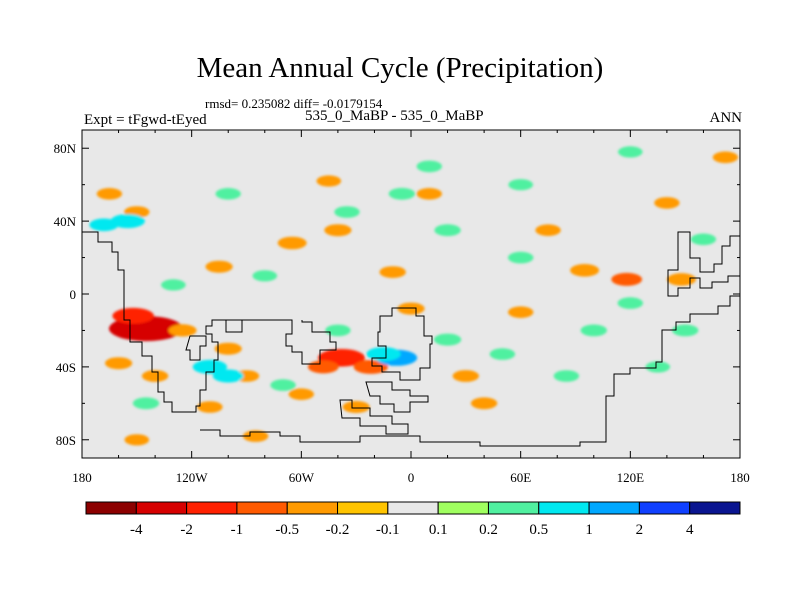 This screenshot has width=800, height=600. Describe the element at coordinates (726, 118) in the screenshot. I see `season-label: ANN` at that location.